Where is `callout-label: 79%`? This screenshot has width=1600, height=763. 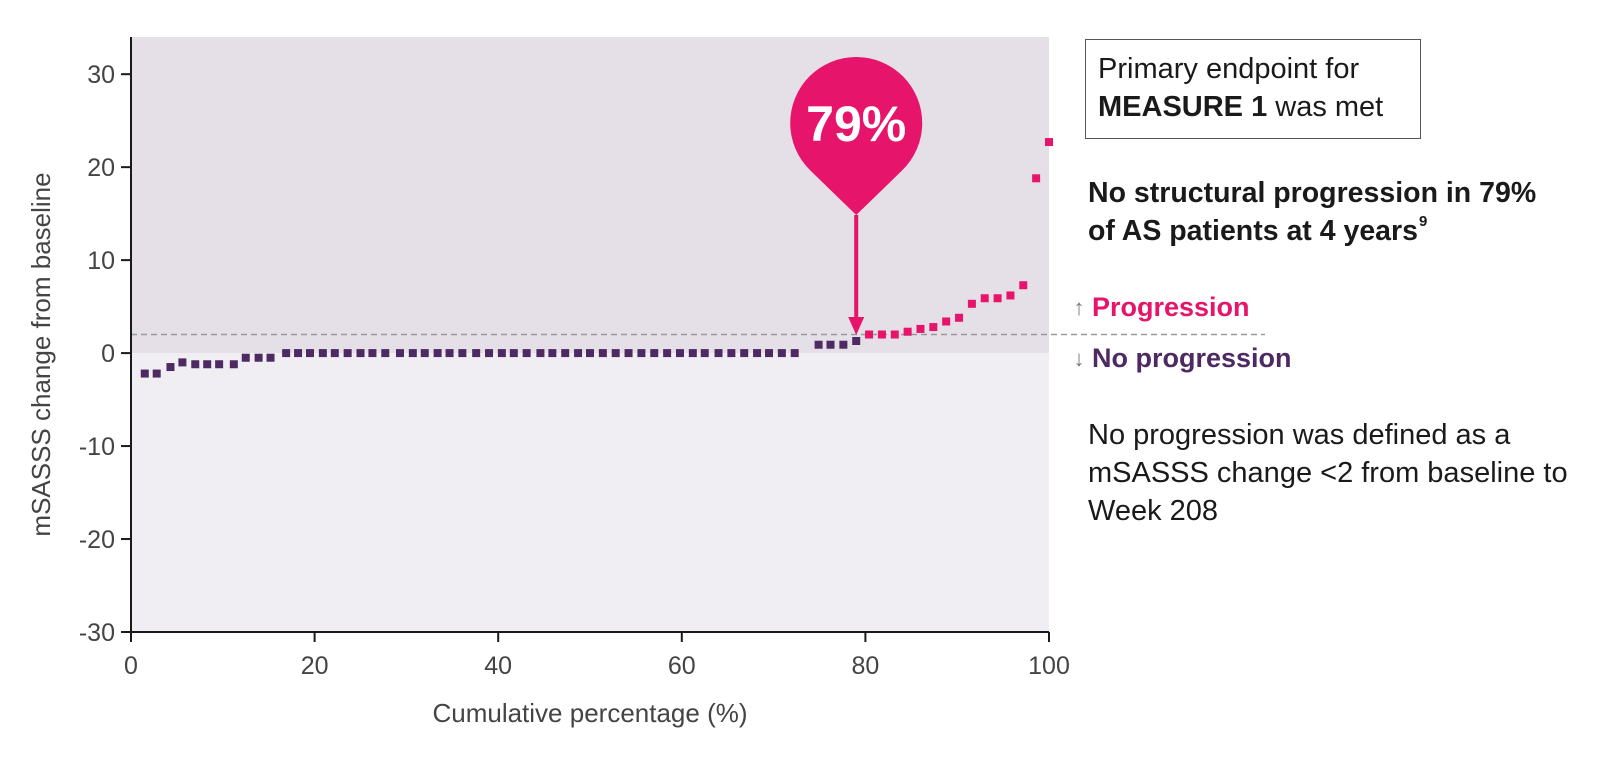
callout-label: 79% is located at coordinates (856, 124).